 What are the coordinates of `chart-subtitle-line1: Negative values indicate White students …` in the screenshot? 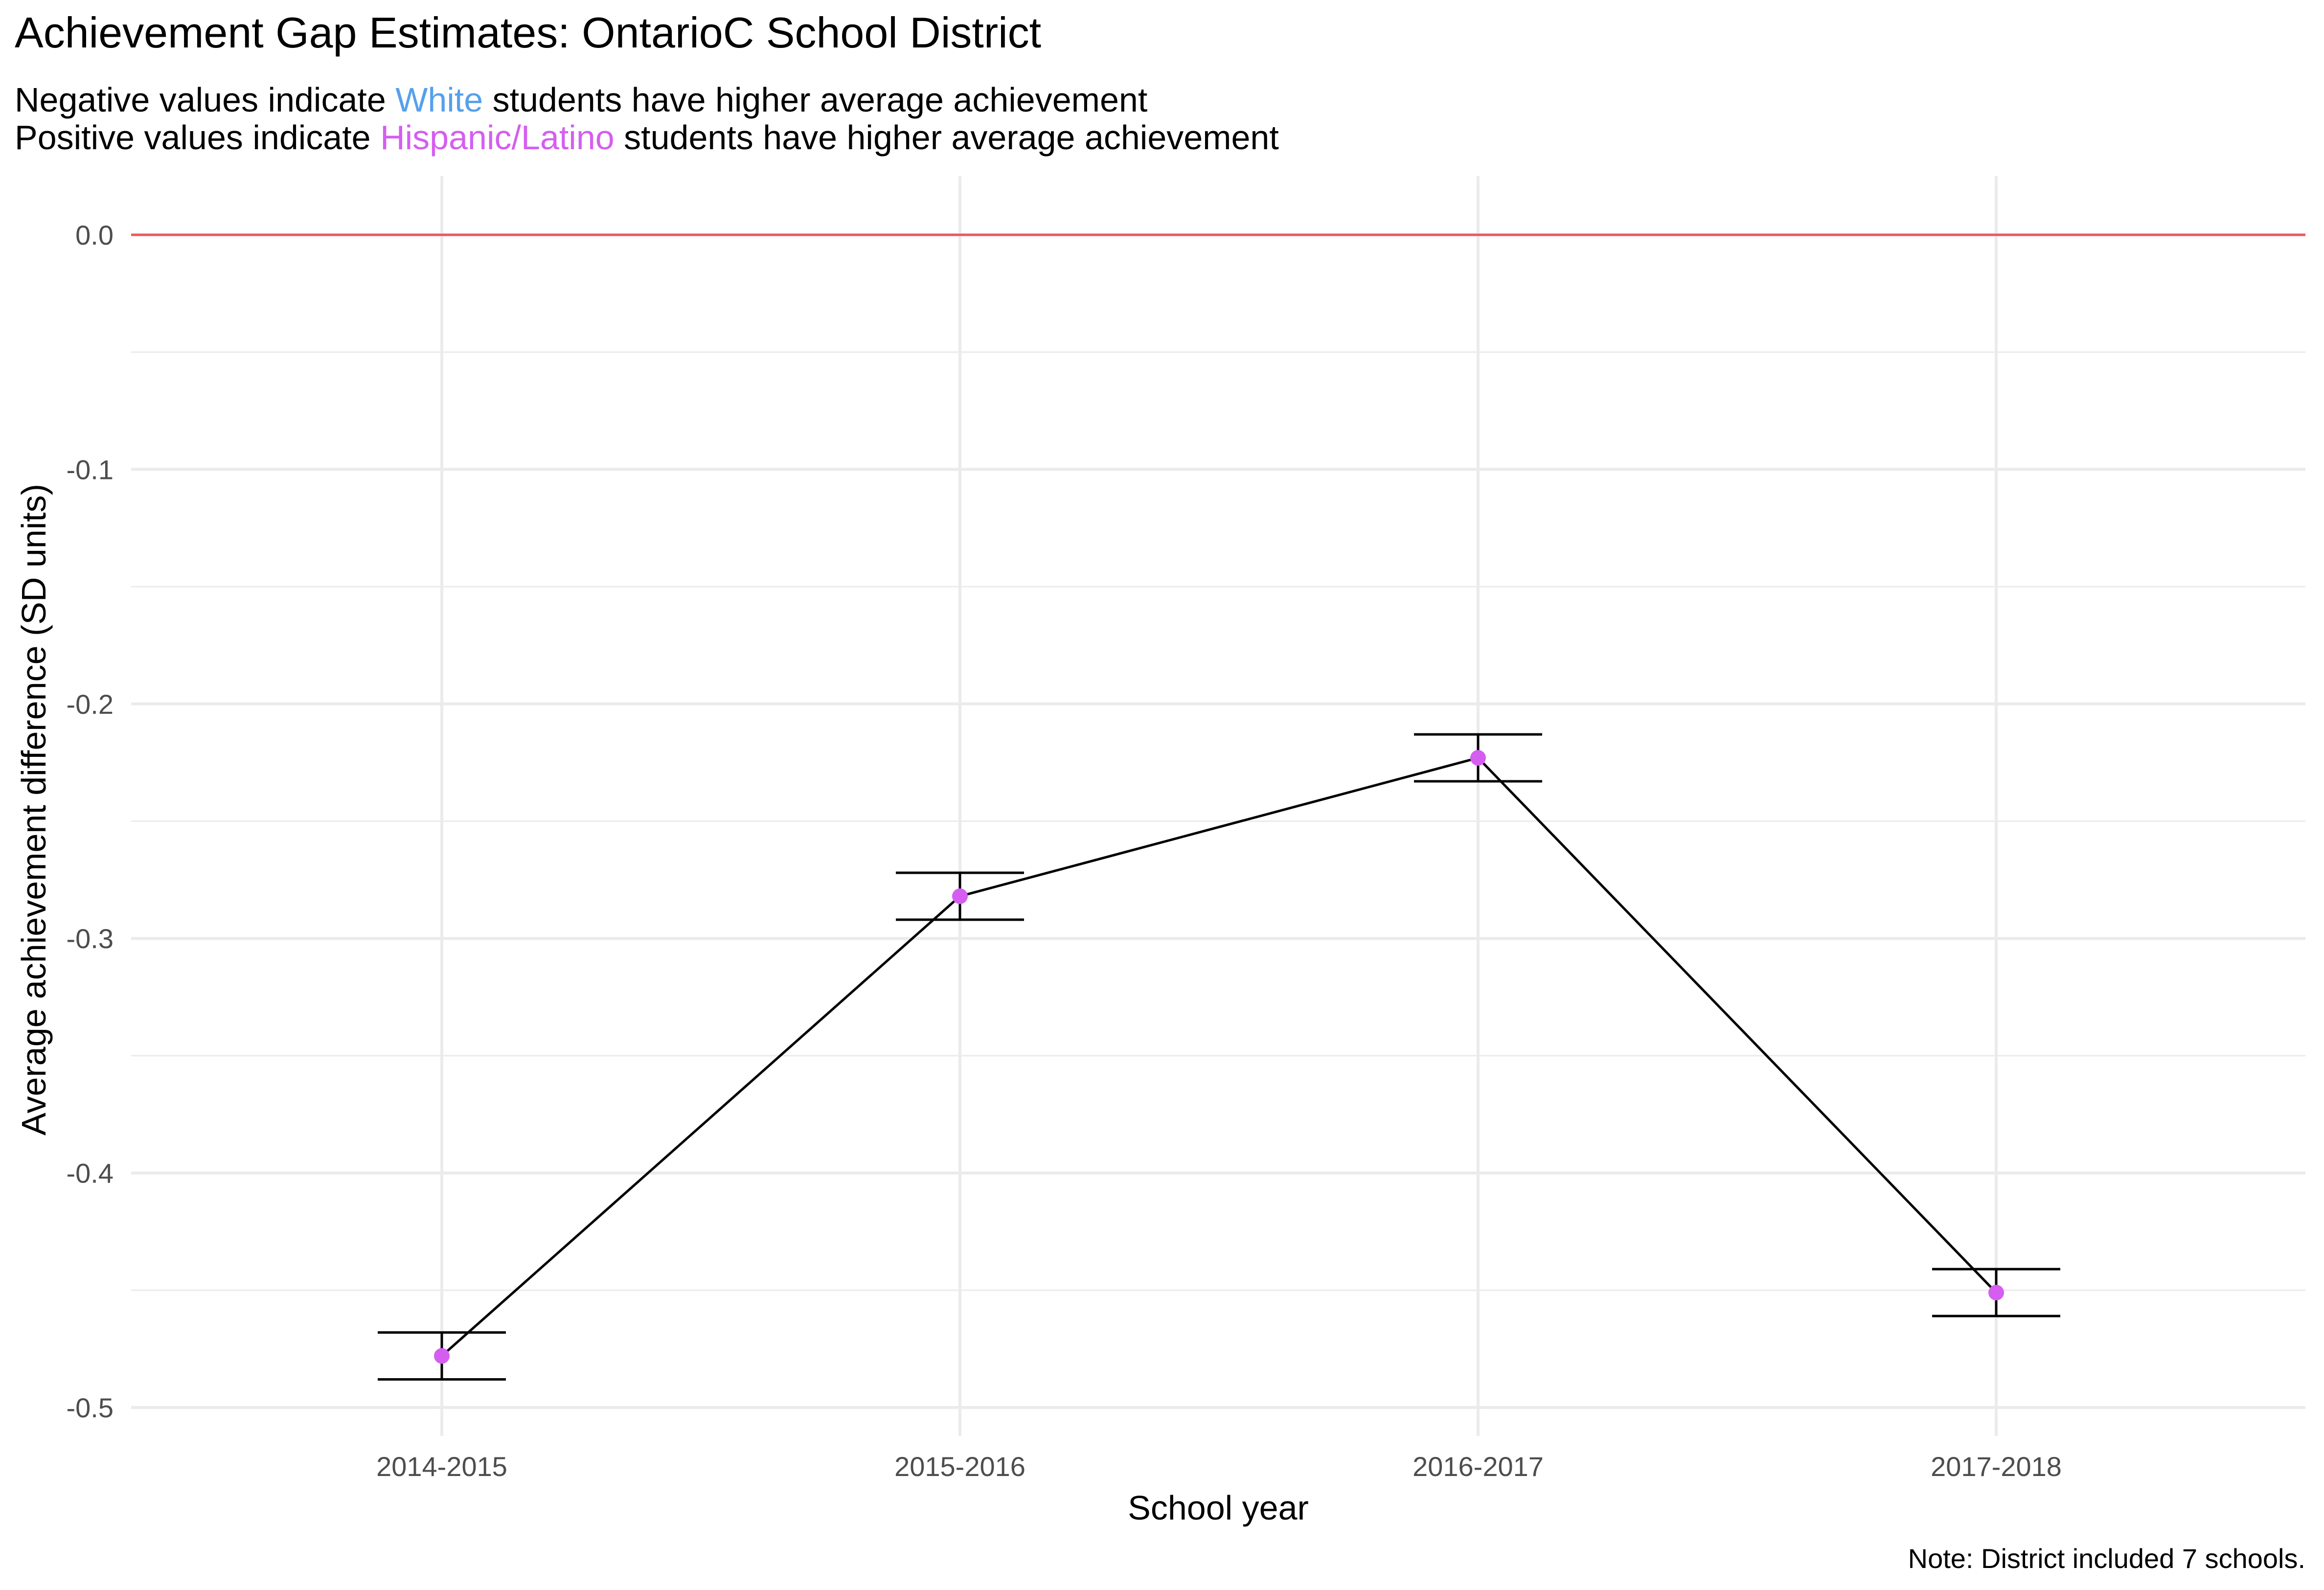 It's located at (581, 100).